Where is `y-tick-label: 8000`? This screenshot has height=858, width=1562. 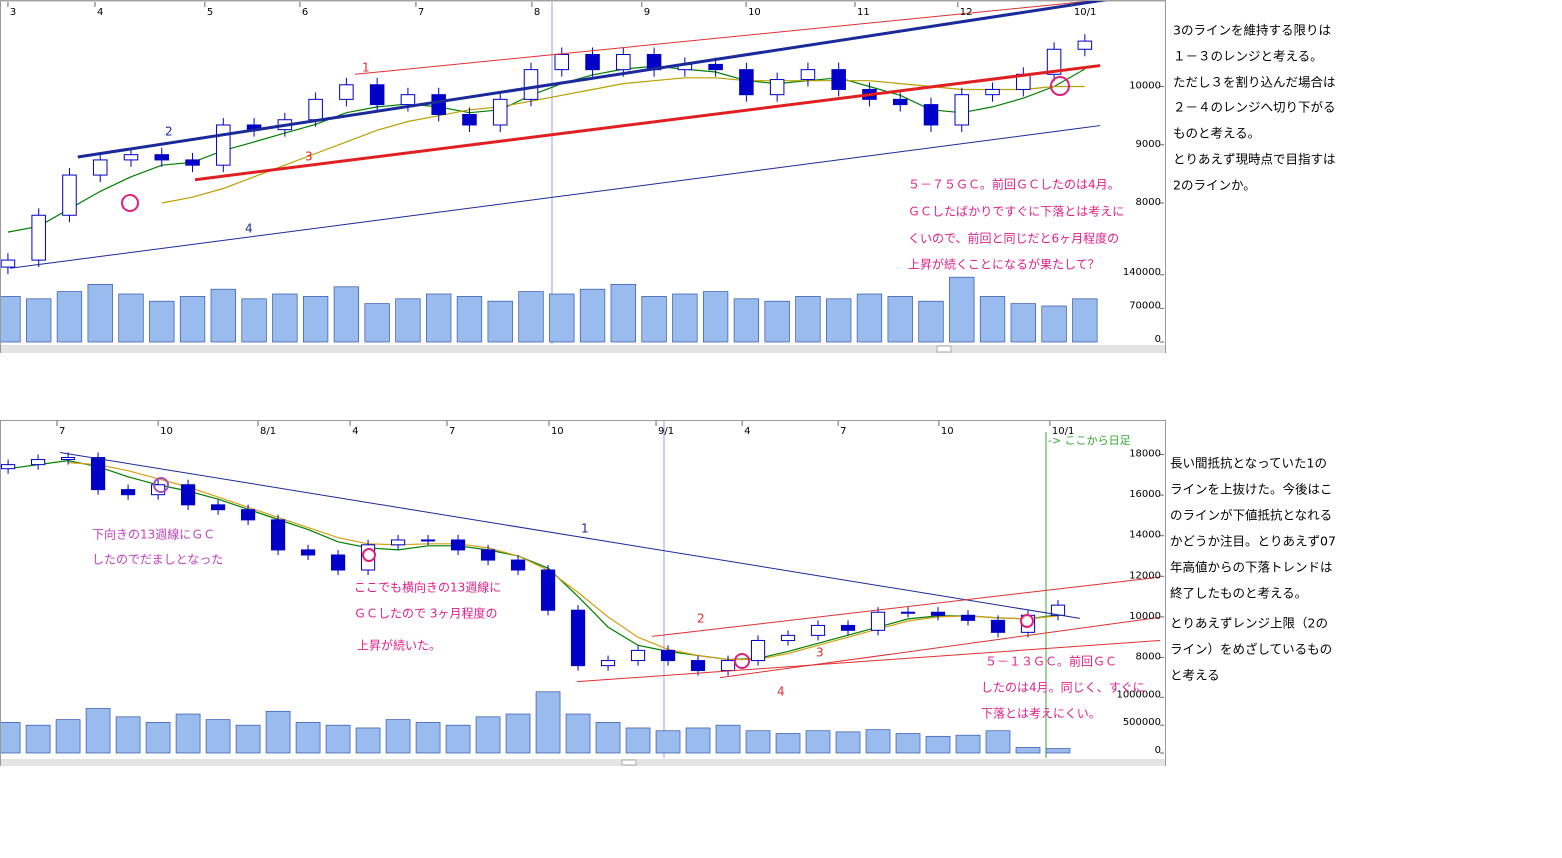
y-tick-label: 8000 is located at coordinates (1148, 202).